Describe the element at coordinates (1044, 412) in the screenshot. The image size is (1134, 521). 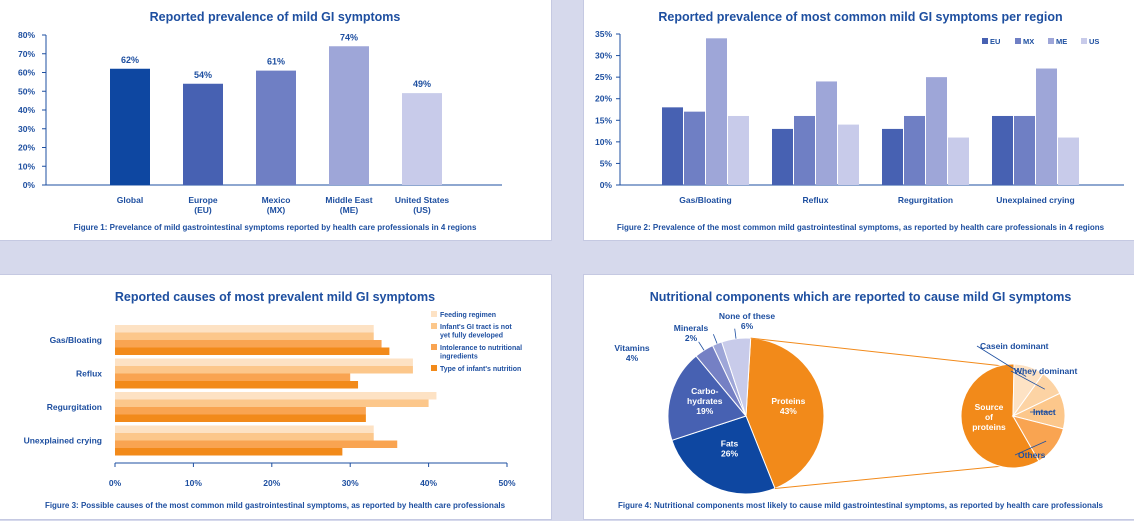
I see `breakdown-label: Intact` at that location.